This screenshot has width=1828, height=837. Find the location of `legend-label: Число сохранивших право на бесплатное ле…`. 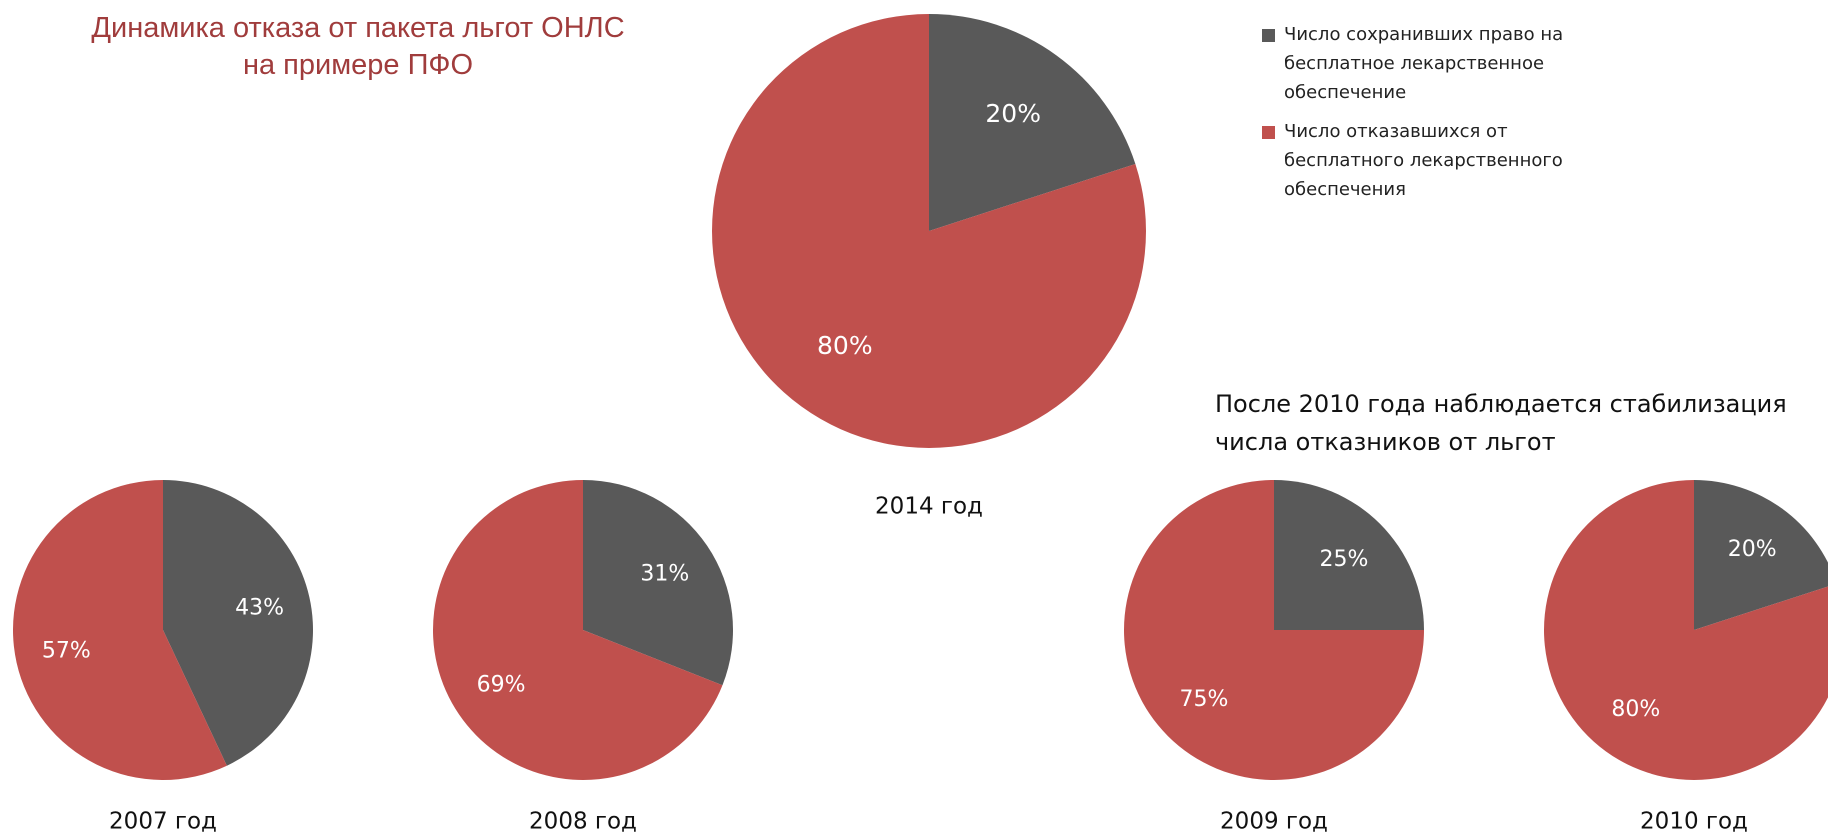

legend-label: Число сохранивших право на бесплатное ле… is located at coordinates (1424, 63).